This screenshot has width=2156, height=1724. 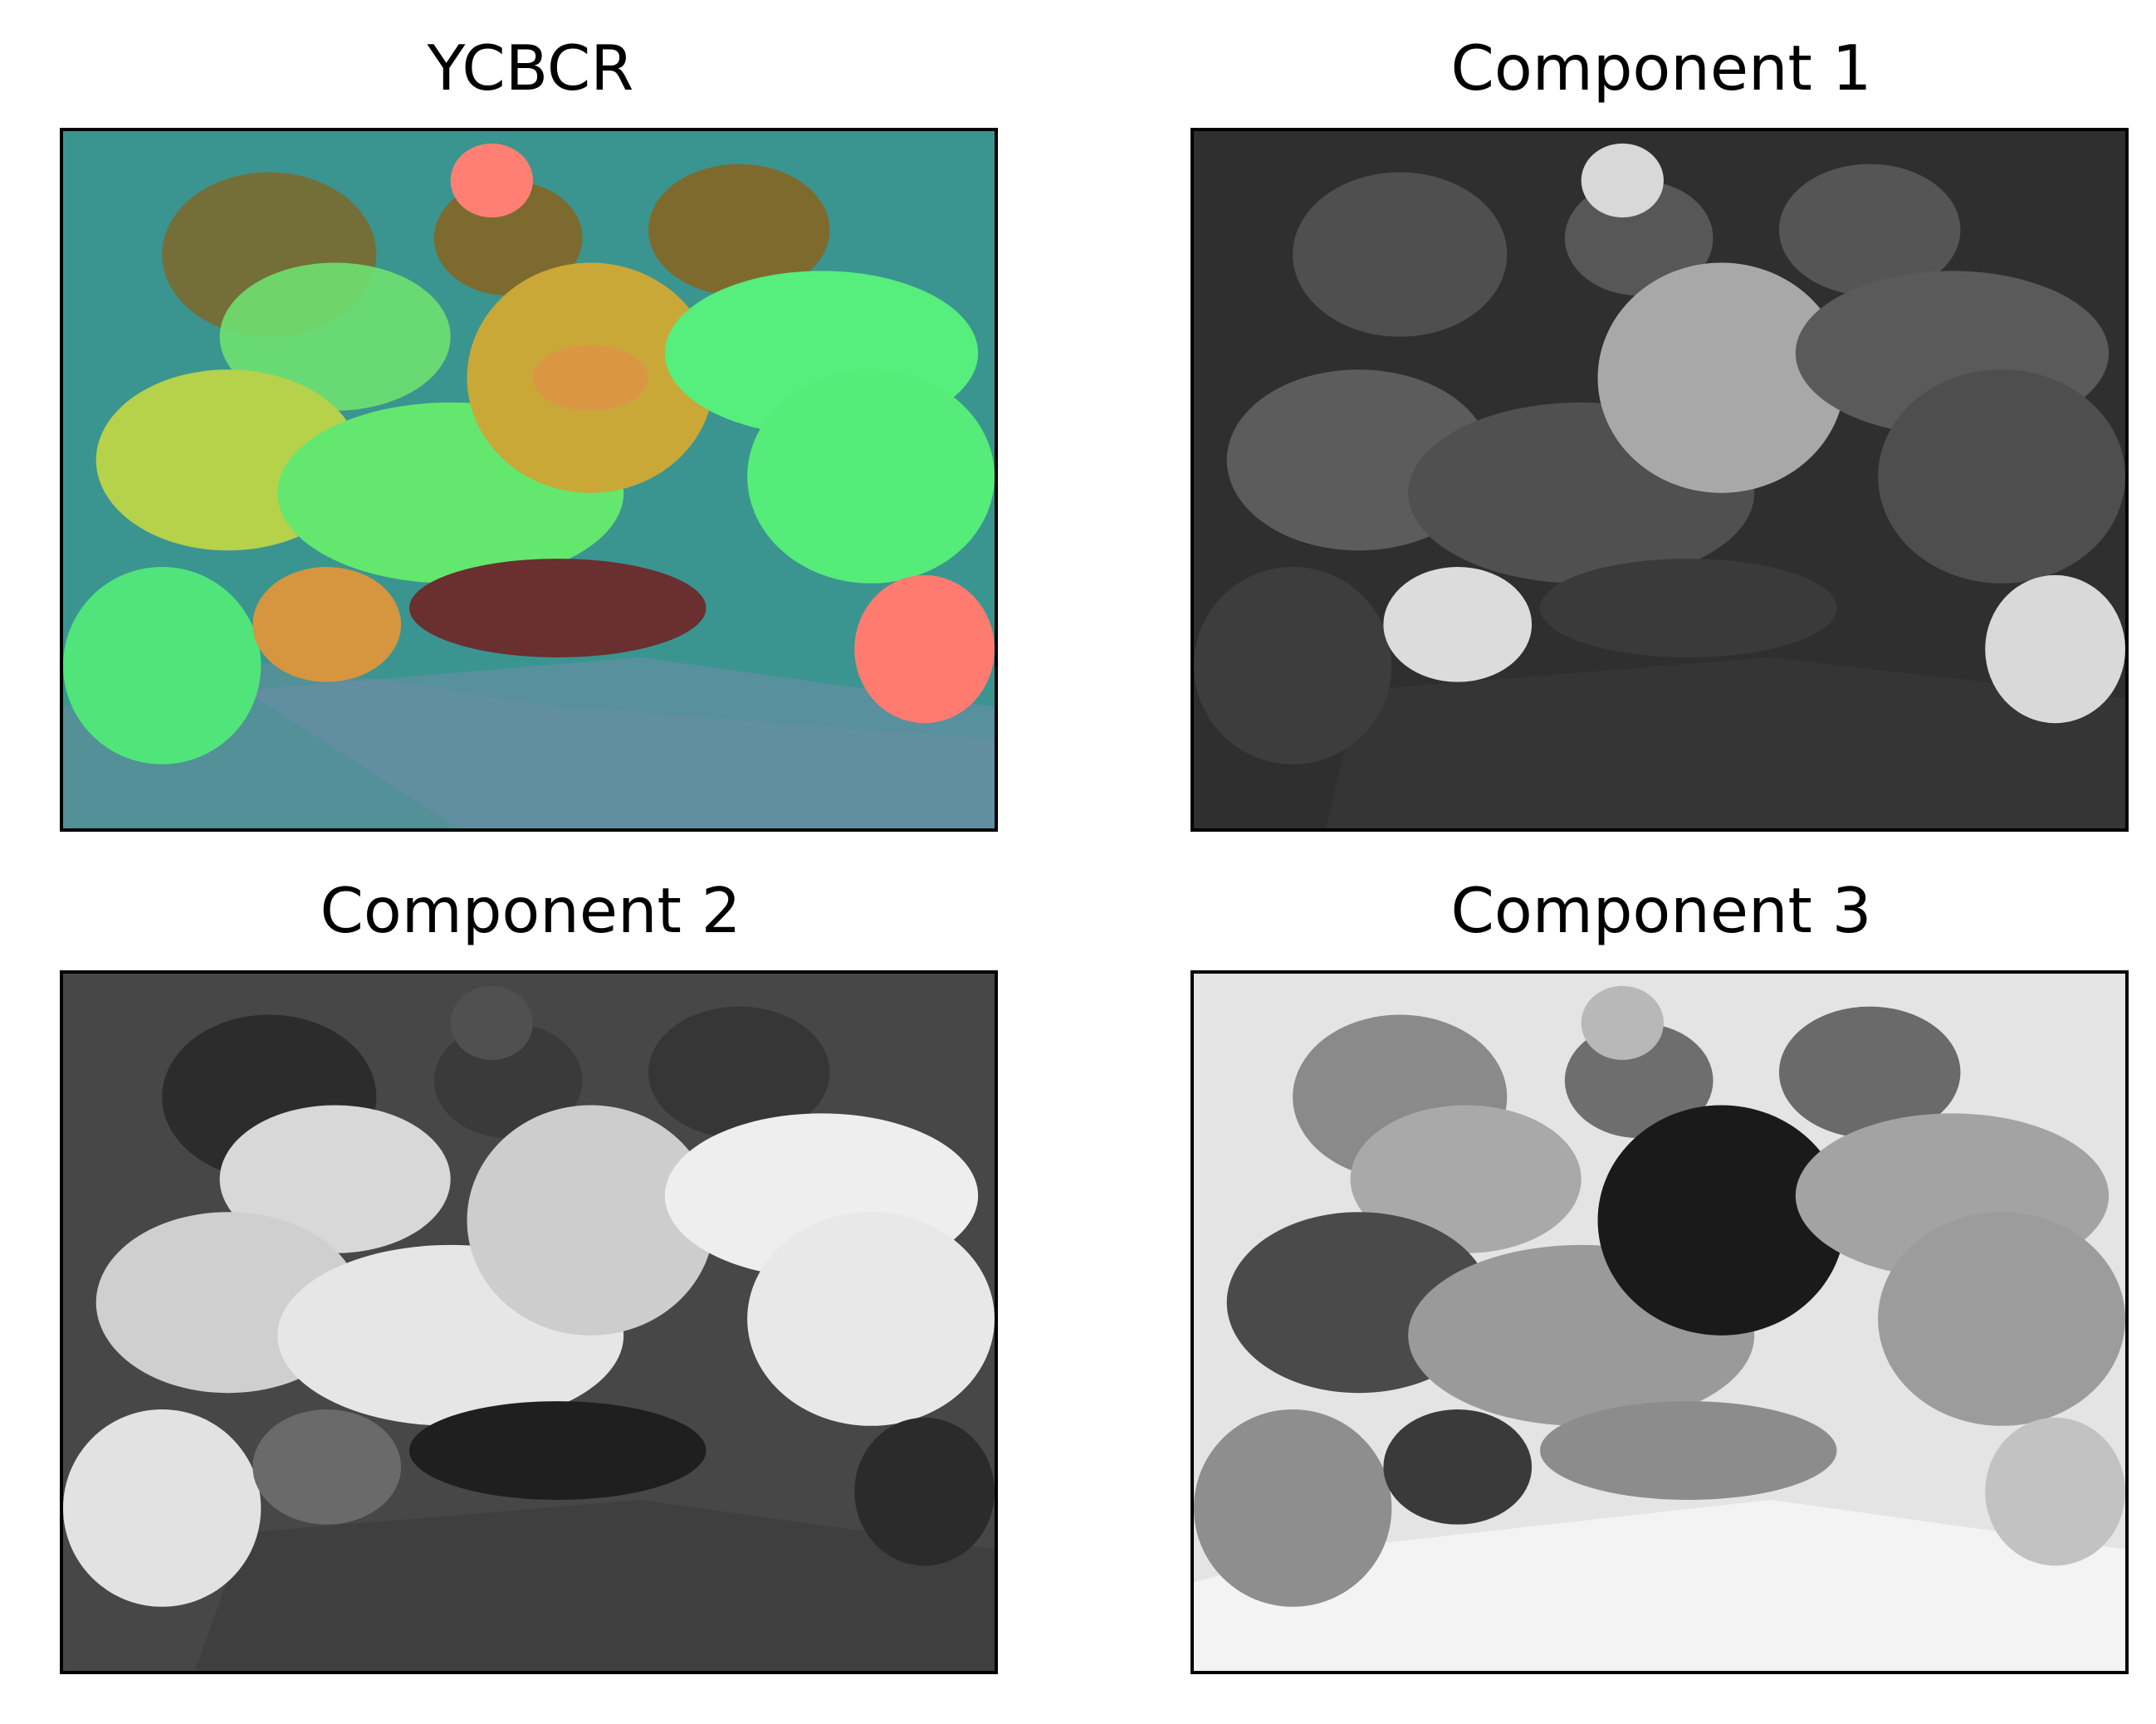 What do you see at coordinates (1661, 910) in the screenshot?
I see `panel-title-component-3: Component 3` at bounding box center [1661, 910].